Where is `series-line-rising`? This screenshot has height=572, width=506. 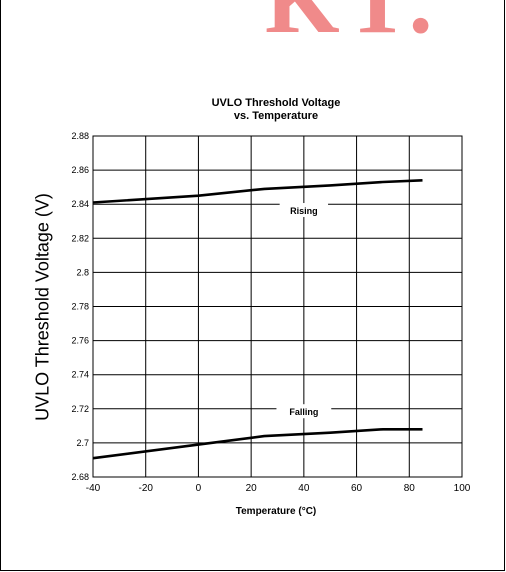
series-line-rising is located at coordinates (257, 191).